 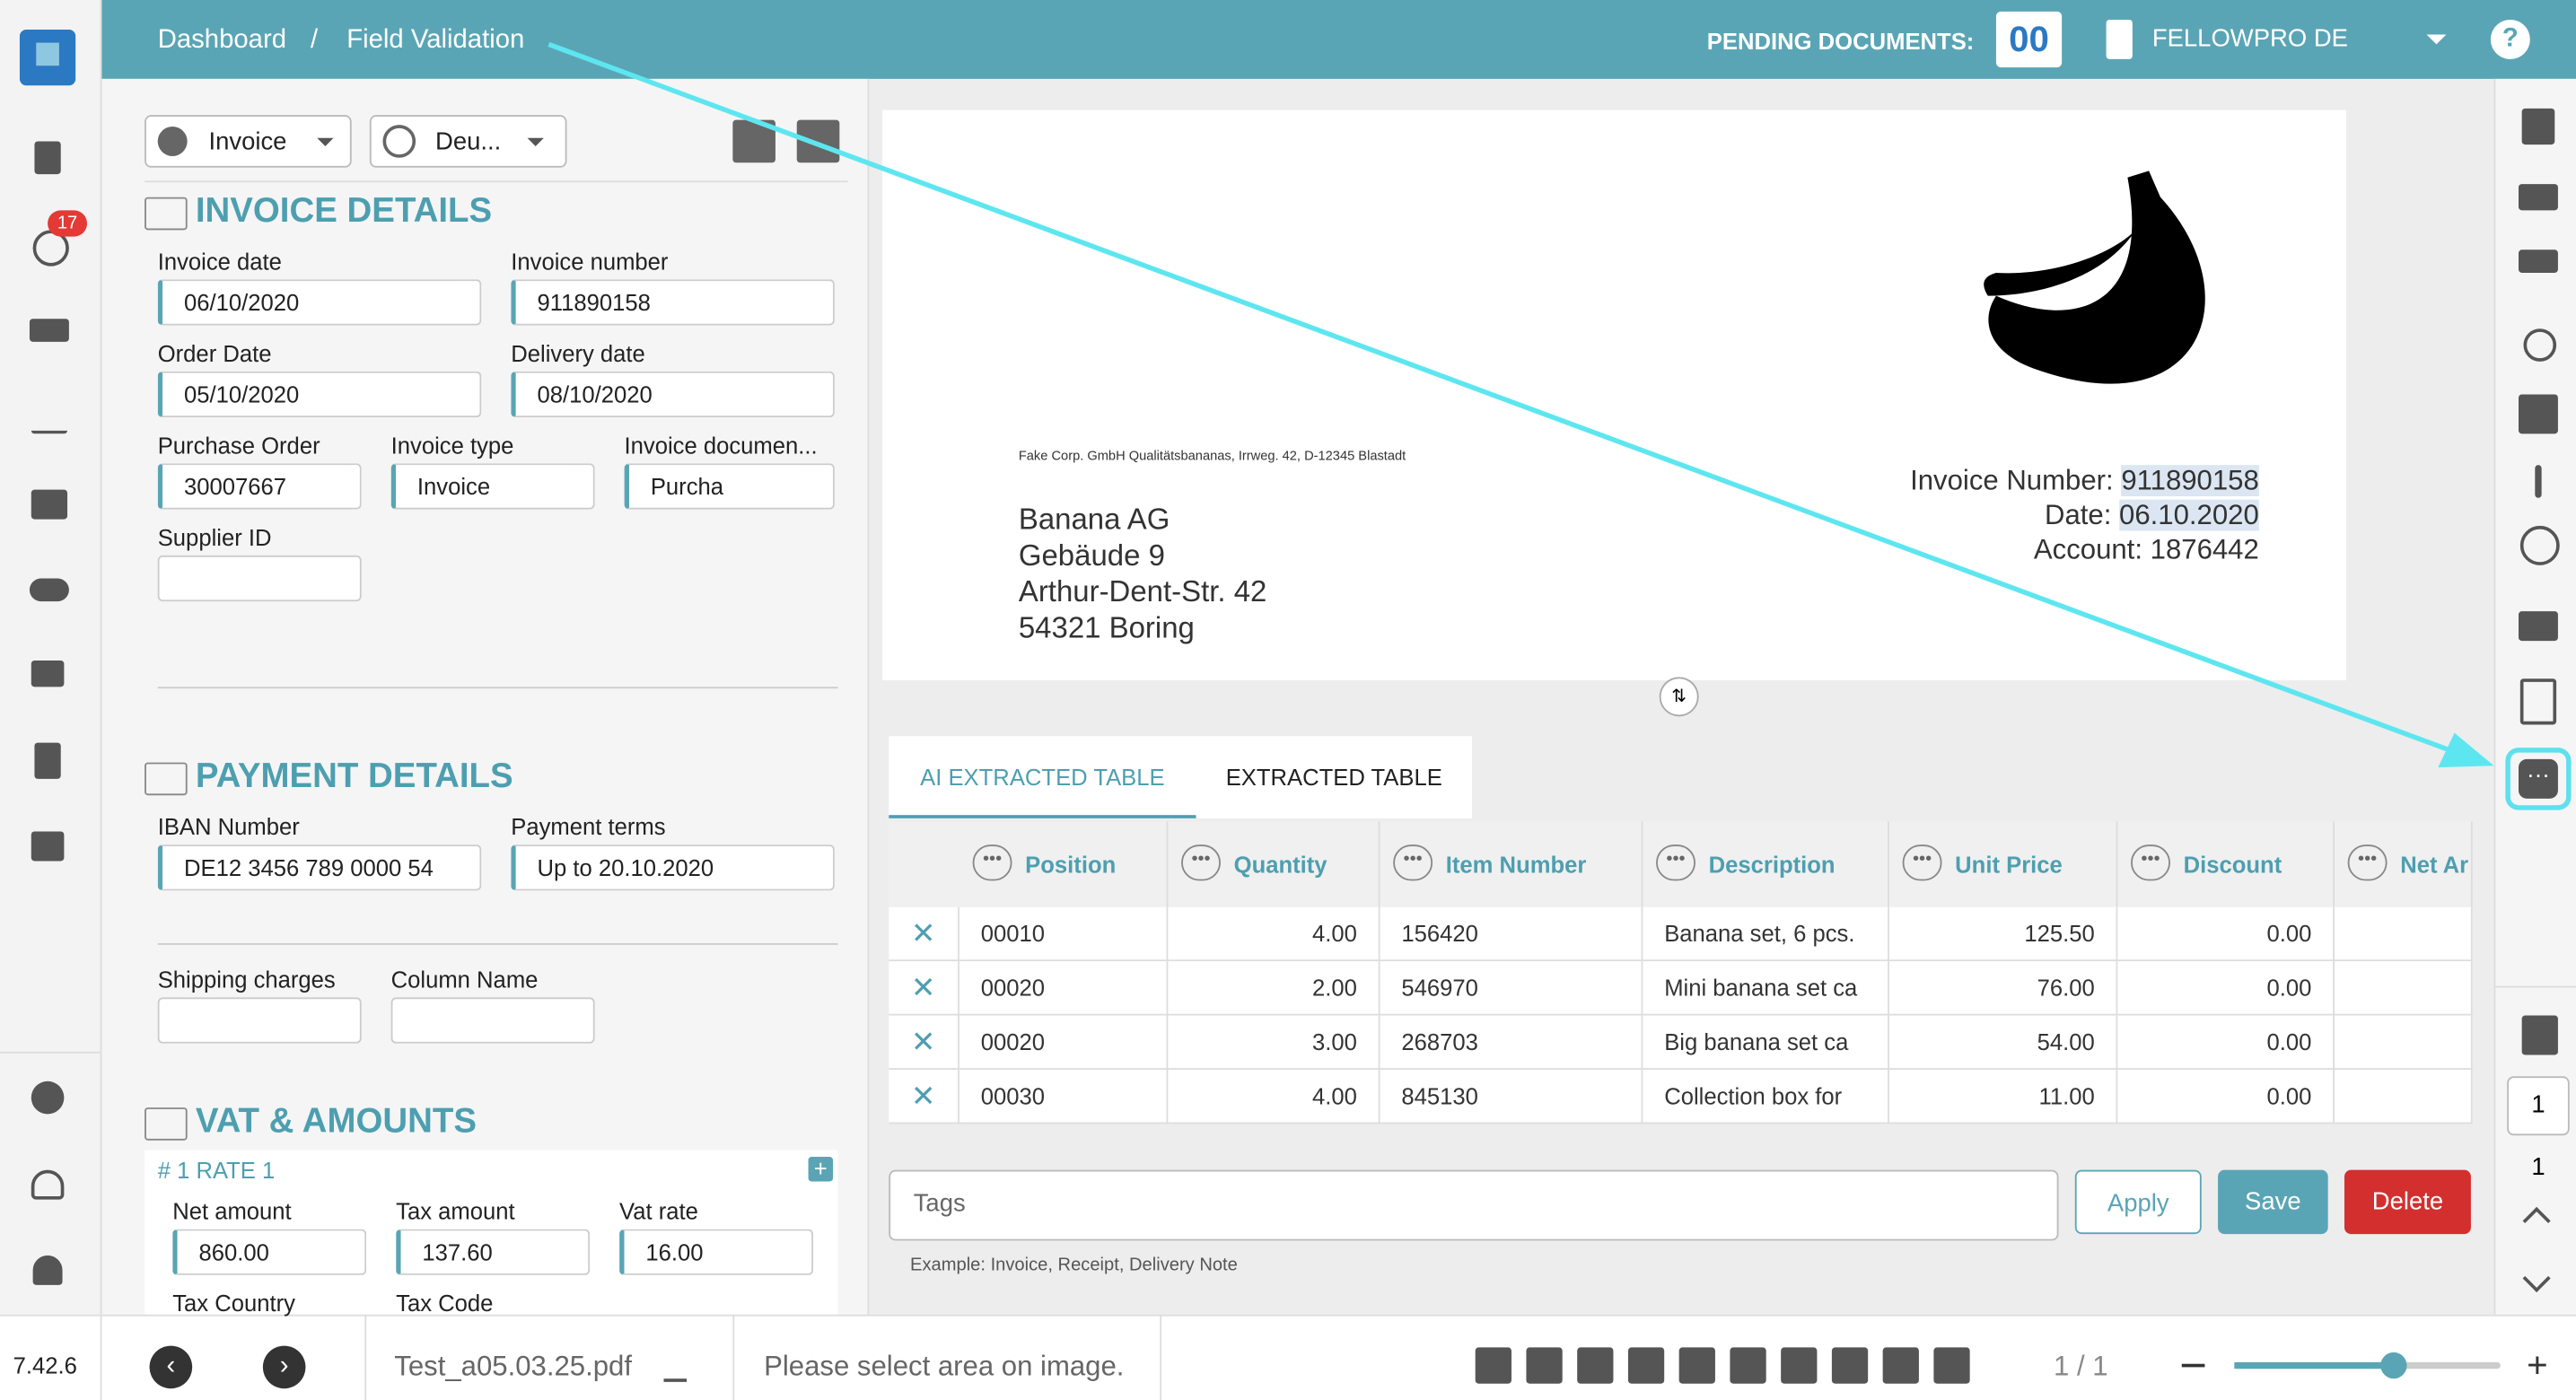 What do you see at coordinates (49, 419) in the screenshot?
I see `nav-analytics` at bounding box center [49, 419].